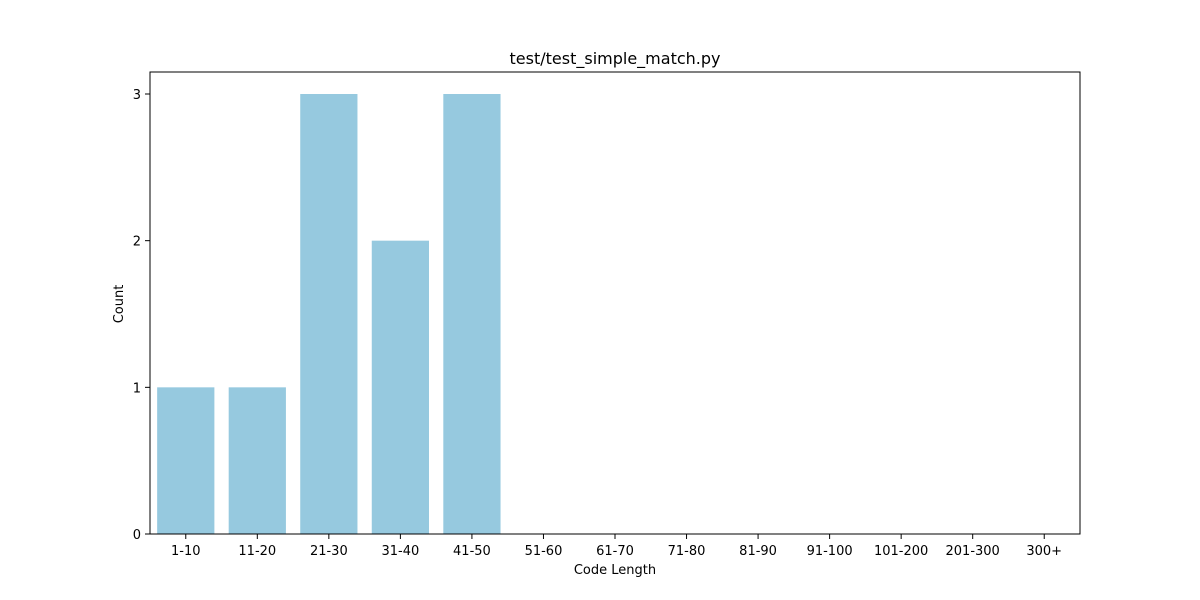 This screenshot has width=1200, height=600. Describe the element at coordinates (758, 551) in the screenshot. I see `x-tick-label: 81-90` at that location.